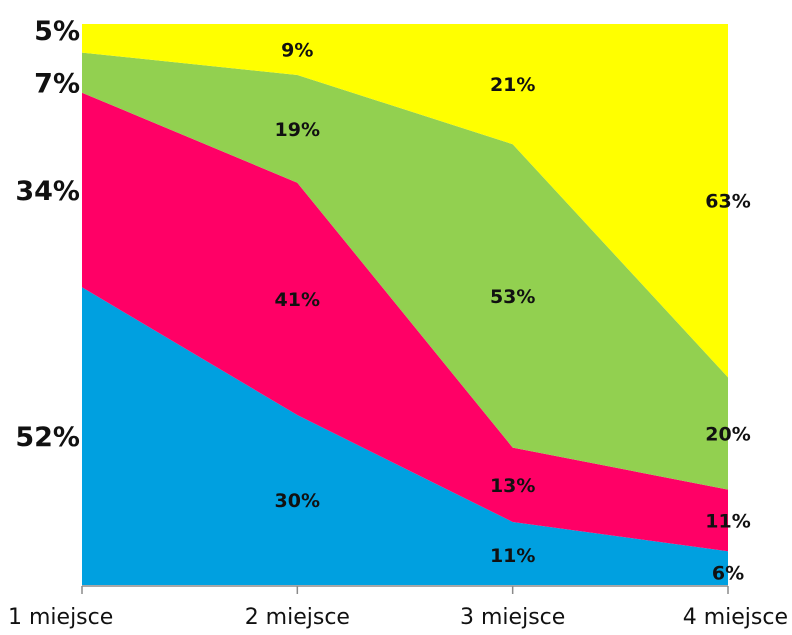 The image size is (792, 635). What do you see at coordinates (398, 607) in the screenshot?
I see `x-axis: 1 miejsce 2 miejsce 3 miejsce 4 miejsce` at bounding box center [398, 607].